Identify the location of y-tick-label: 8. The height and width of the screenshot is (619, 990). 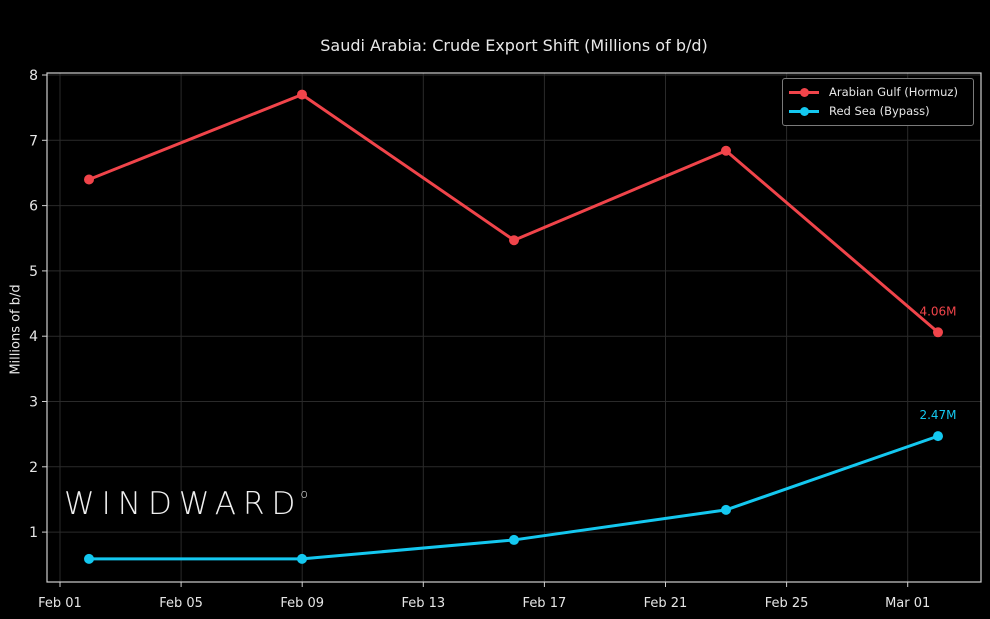
(33, 76).